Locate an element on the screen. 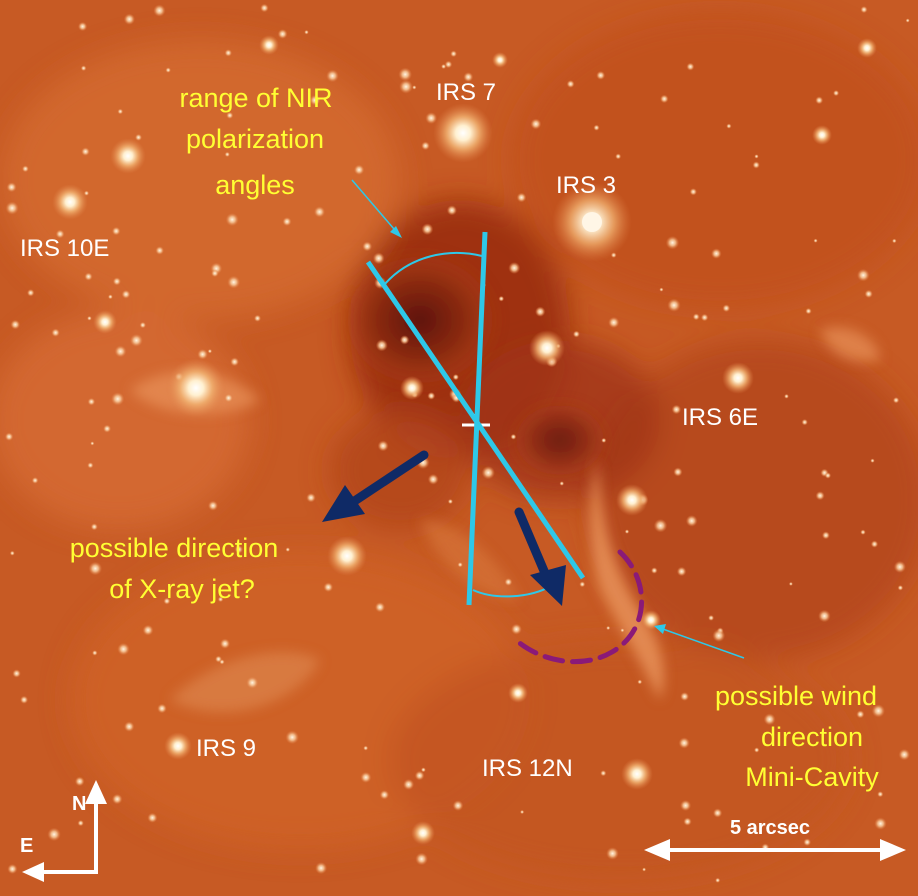  polarization-line-diagonal is located at coordinates (475, 420).